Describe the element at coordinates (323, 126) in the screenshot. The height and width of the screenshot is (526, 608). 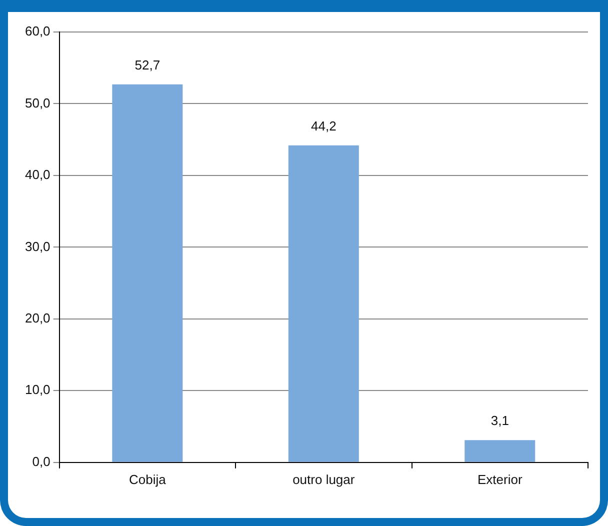
I see `data-label: 44,2` at that location.